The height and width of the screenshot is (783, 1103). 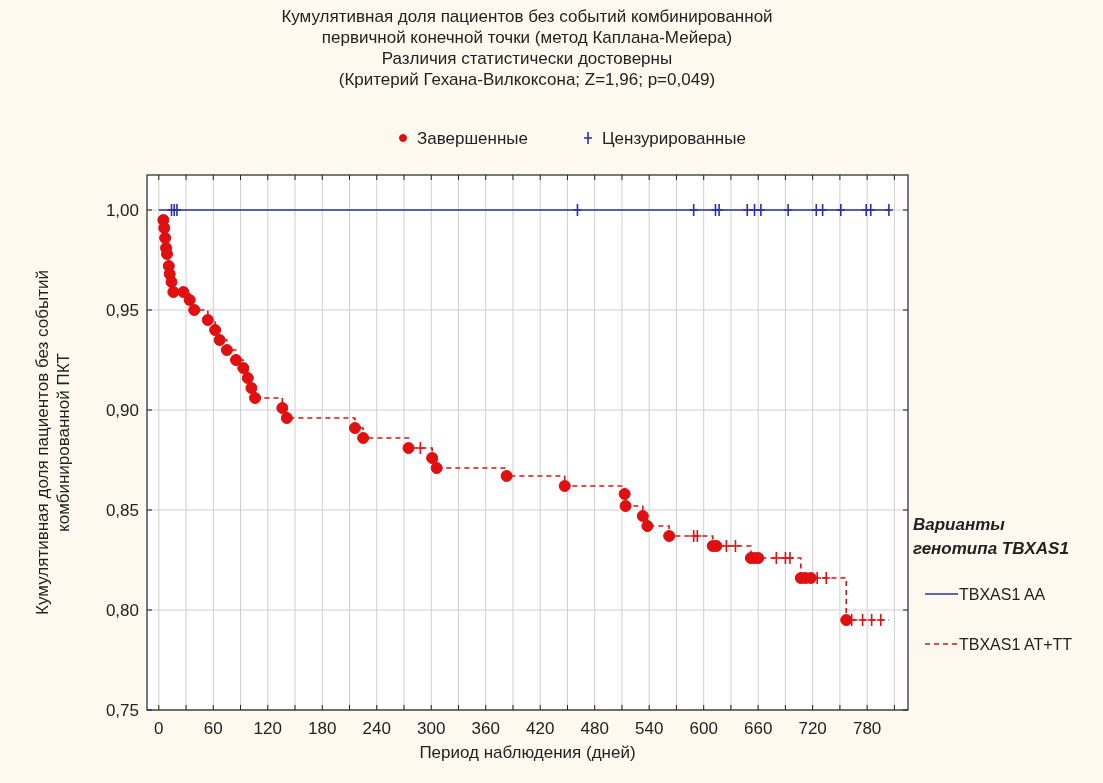 What do you see at coordinates (527, 27) in the screenshot?
I see `chart-title: Кумулятивная доля пациентов без событий комбинированной первичной конечной точки (метод Каплана-Мейера)` at bounding box center [527, 27].